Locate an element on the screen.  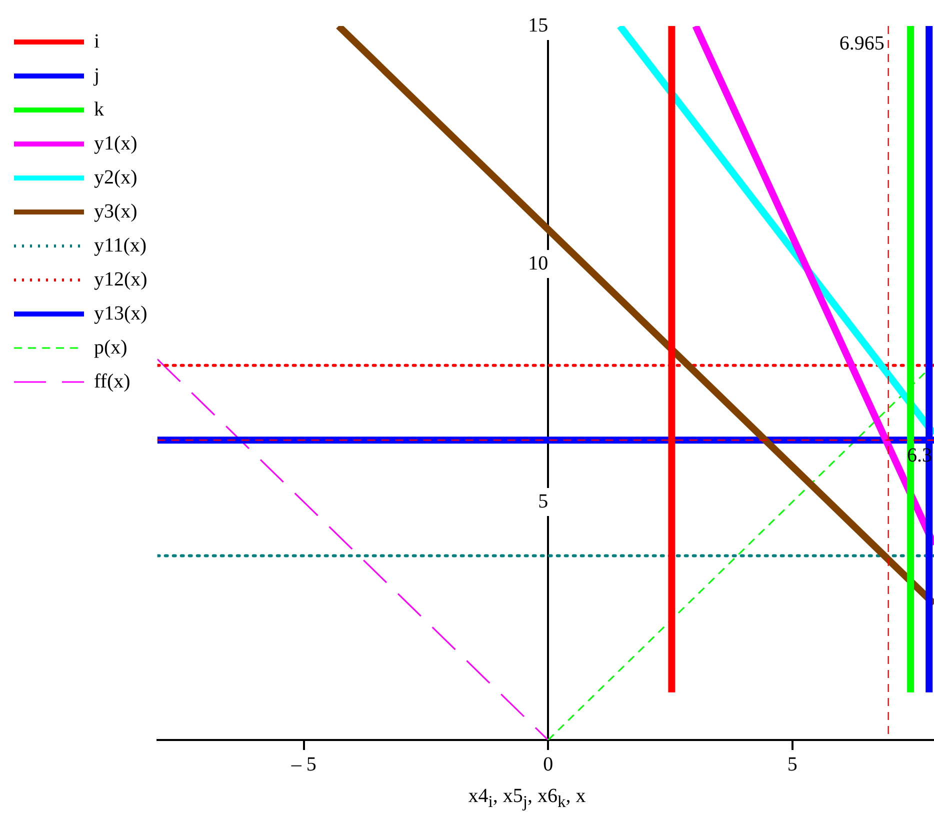
legend-label: y13(x) is located at coordinates (121, 313).